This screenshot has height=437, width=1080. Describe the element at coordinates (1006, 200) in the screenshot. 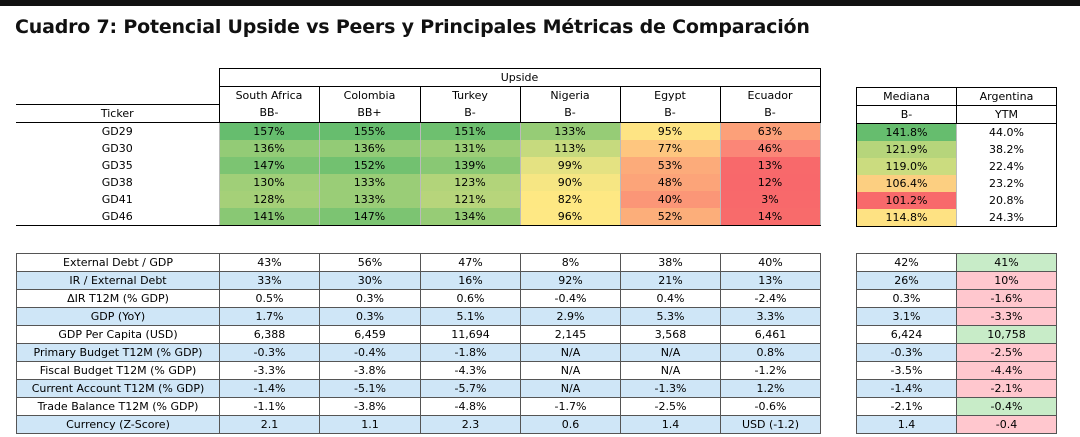

I see `argentina-ytm-cell: 20.8%` at that location.